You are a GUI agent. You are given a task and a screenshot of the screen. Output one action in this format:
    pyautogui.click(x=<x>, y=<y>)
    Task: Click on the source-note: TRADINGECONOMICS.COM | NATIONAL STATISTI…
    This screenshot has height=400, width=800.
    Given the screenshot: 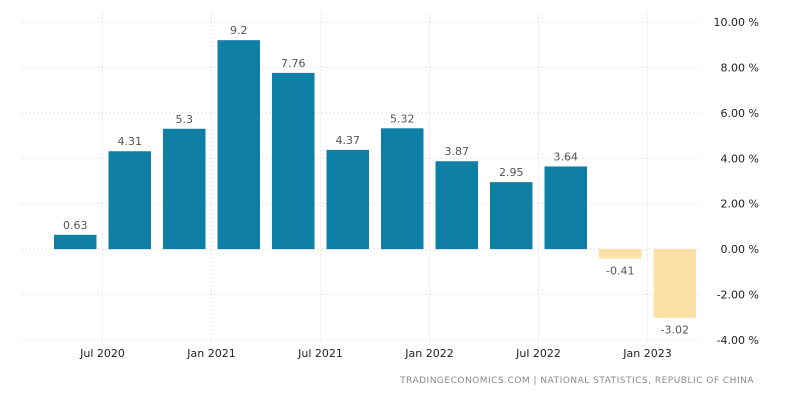 What is the action you would take?
    pyautogui.click(x=577, y=381)
    